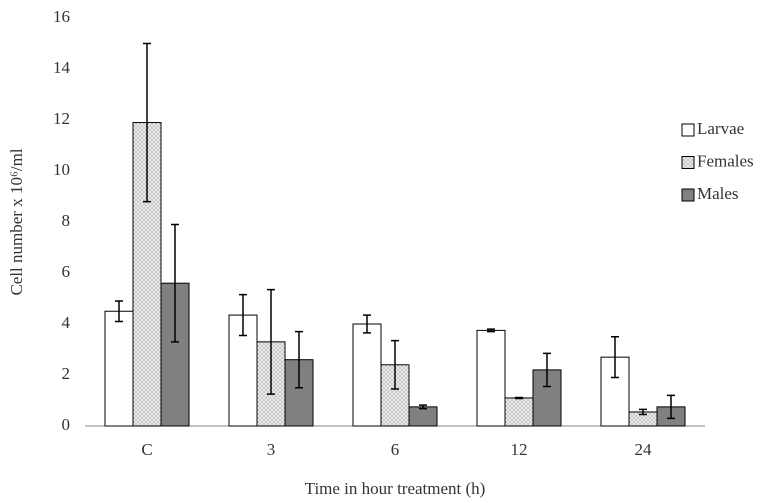 This screenshot has width=772, height=503. Describe the element at coordinates (720, 128) in the screenshot. I see `legend-label: Larvae` at that location.